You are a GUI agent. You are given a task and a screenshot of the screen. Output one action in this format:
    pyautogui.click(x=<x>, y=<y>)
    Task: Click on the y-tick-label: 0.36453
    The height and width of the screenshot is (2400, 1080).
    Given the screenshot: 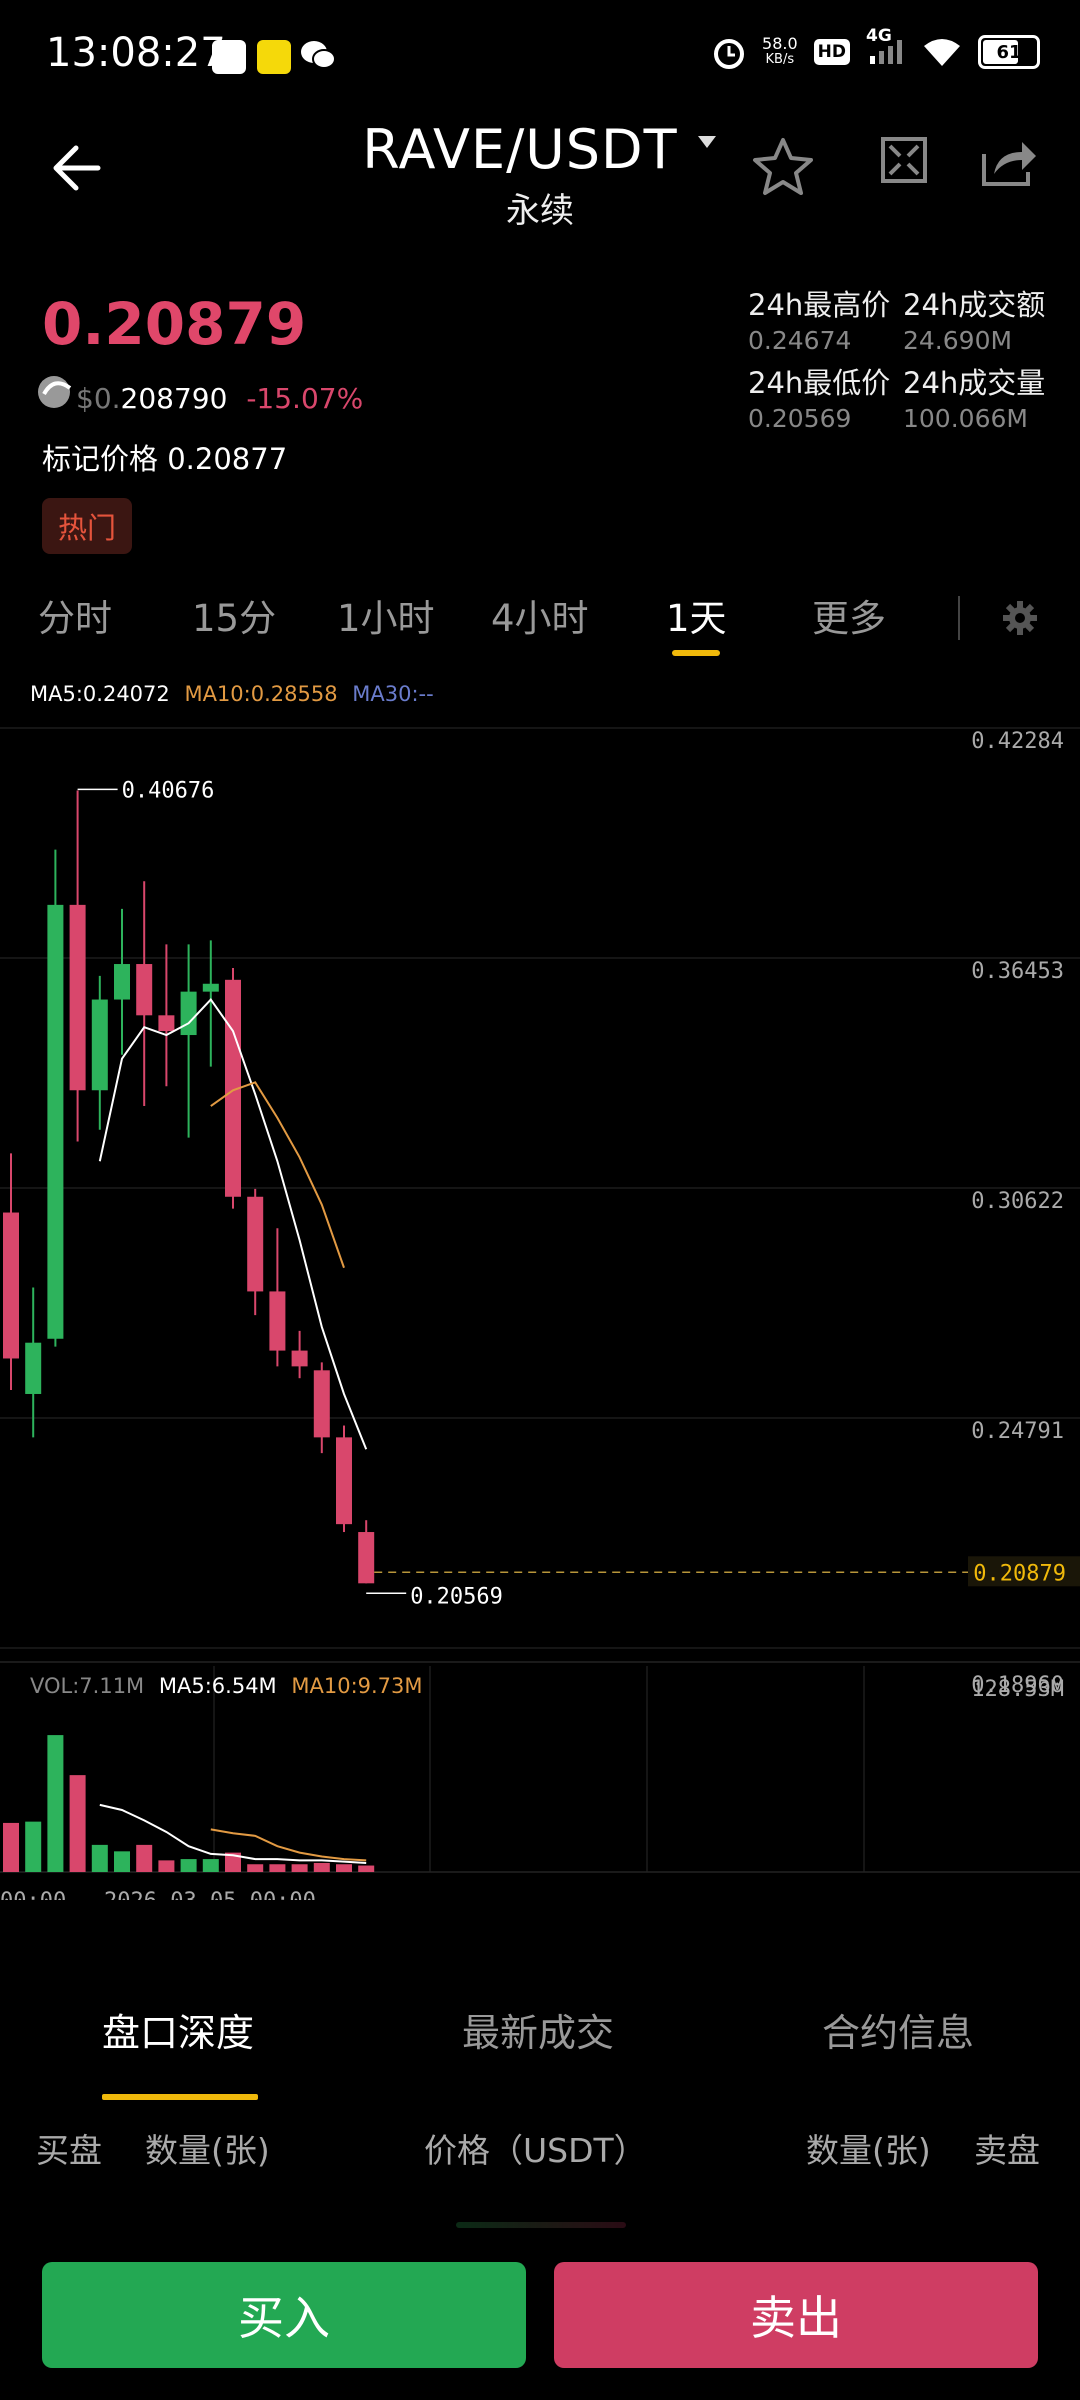 What is the action you would take?
    pyautogui.click(x=1017, y=971)
    